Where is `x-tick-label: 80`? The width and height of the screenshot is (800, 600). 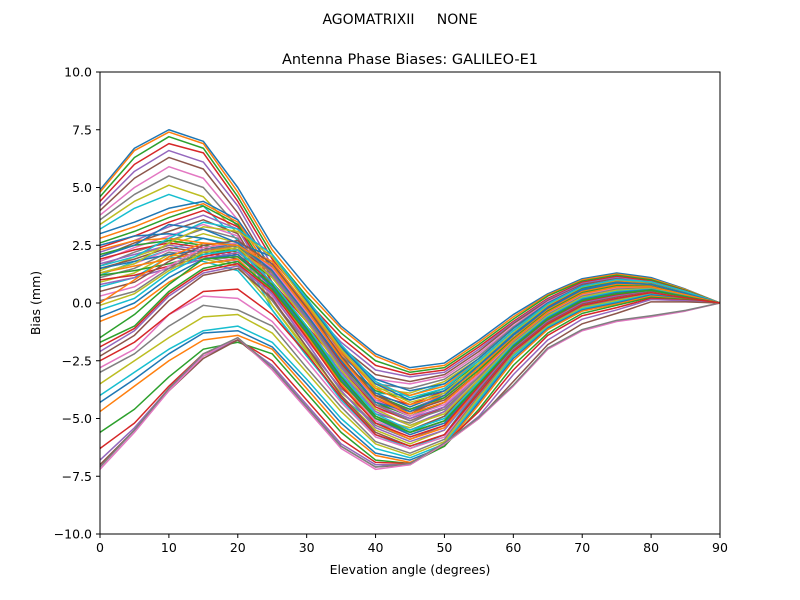
x-tick-label: 80 is located at coordinates (651, 547).